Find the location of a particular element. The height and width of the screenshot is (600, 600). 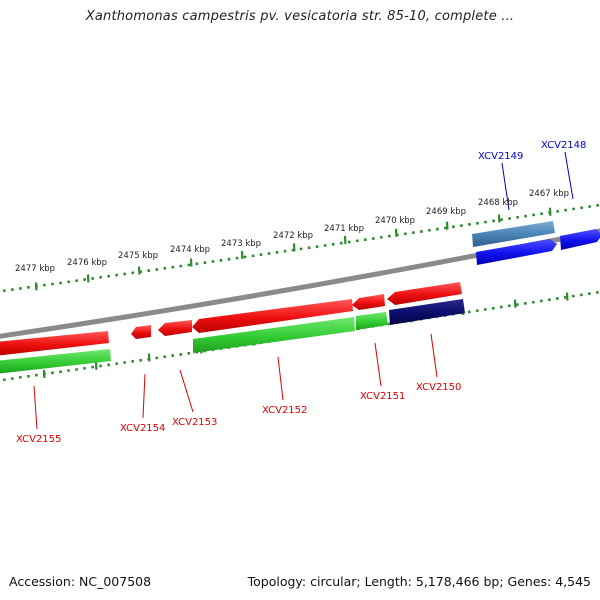

ruler-label: 2477 kbp is located at coordinates (35, 269).